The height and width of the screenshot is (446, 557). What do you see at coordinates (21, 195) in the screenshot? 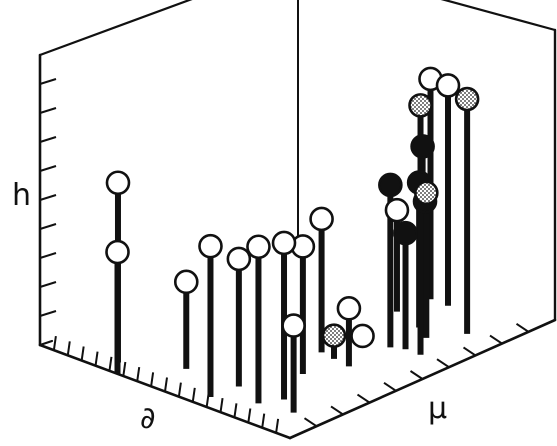
I see `vertical-axis-label: h` at bounding box center [21, 195].